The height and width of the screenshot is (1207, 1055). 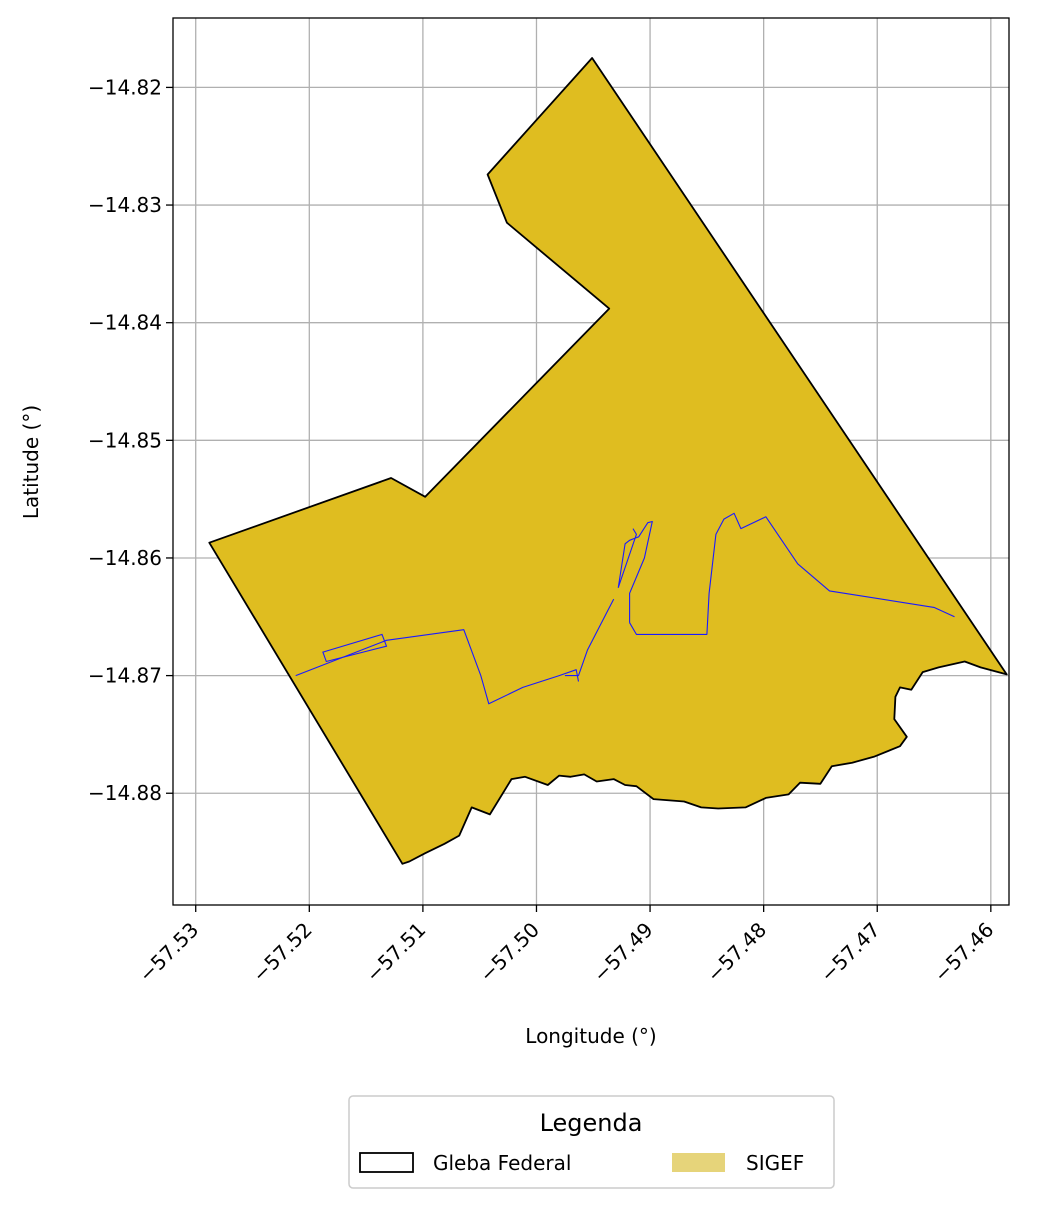 What do you see at coordinates (125, 676) in the screenshot?
I see `y-tick-label: −14.87` at bounding box center [125, 676].